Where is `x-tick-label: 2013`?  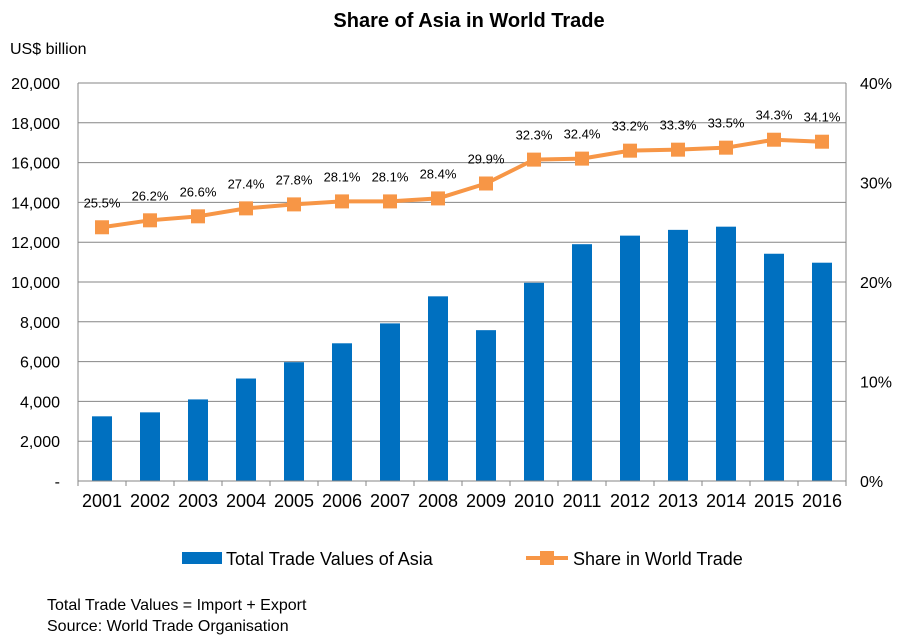 x-tick-label: 2013 is located at coordinates (678, 501).